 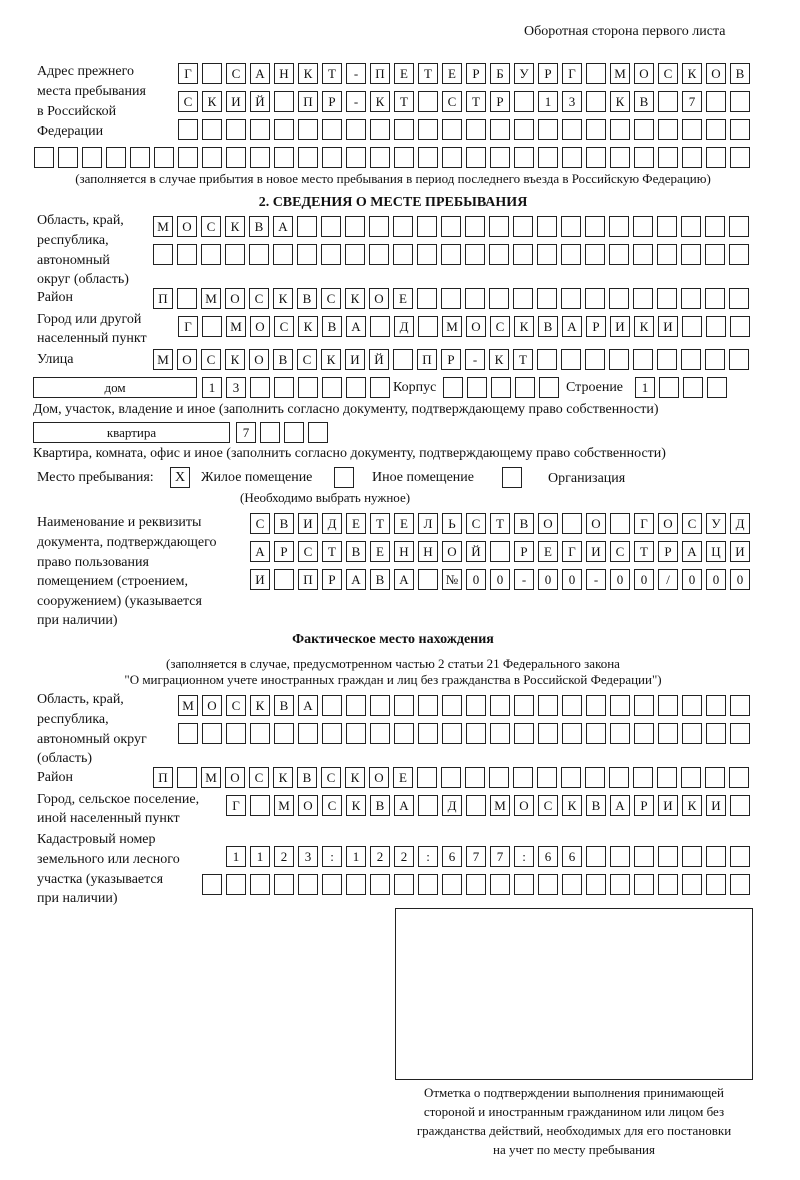 What do you see at coordinates (524, 73) in the screenshot?
I see `char-cell: У` at bounding box center [524, 73].